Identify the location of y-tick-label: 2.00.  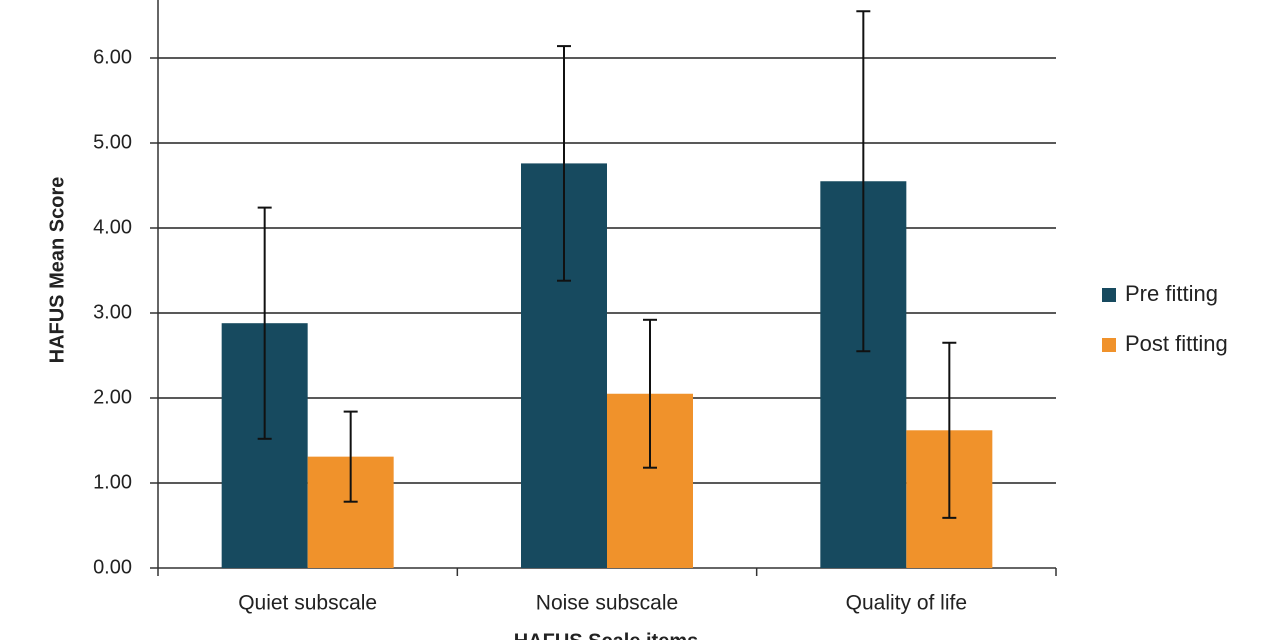
(112, 397).